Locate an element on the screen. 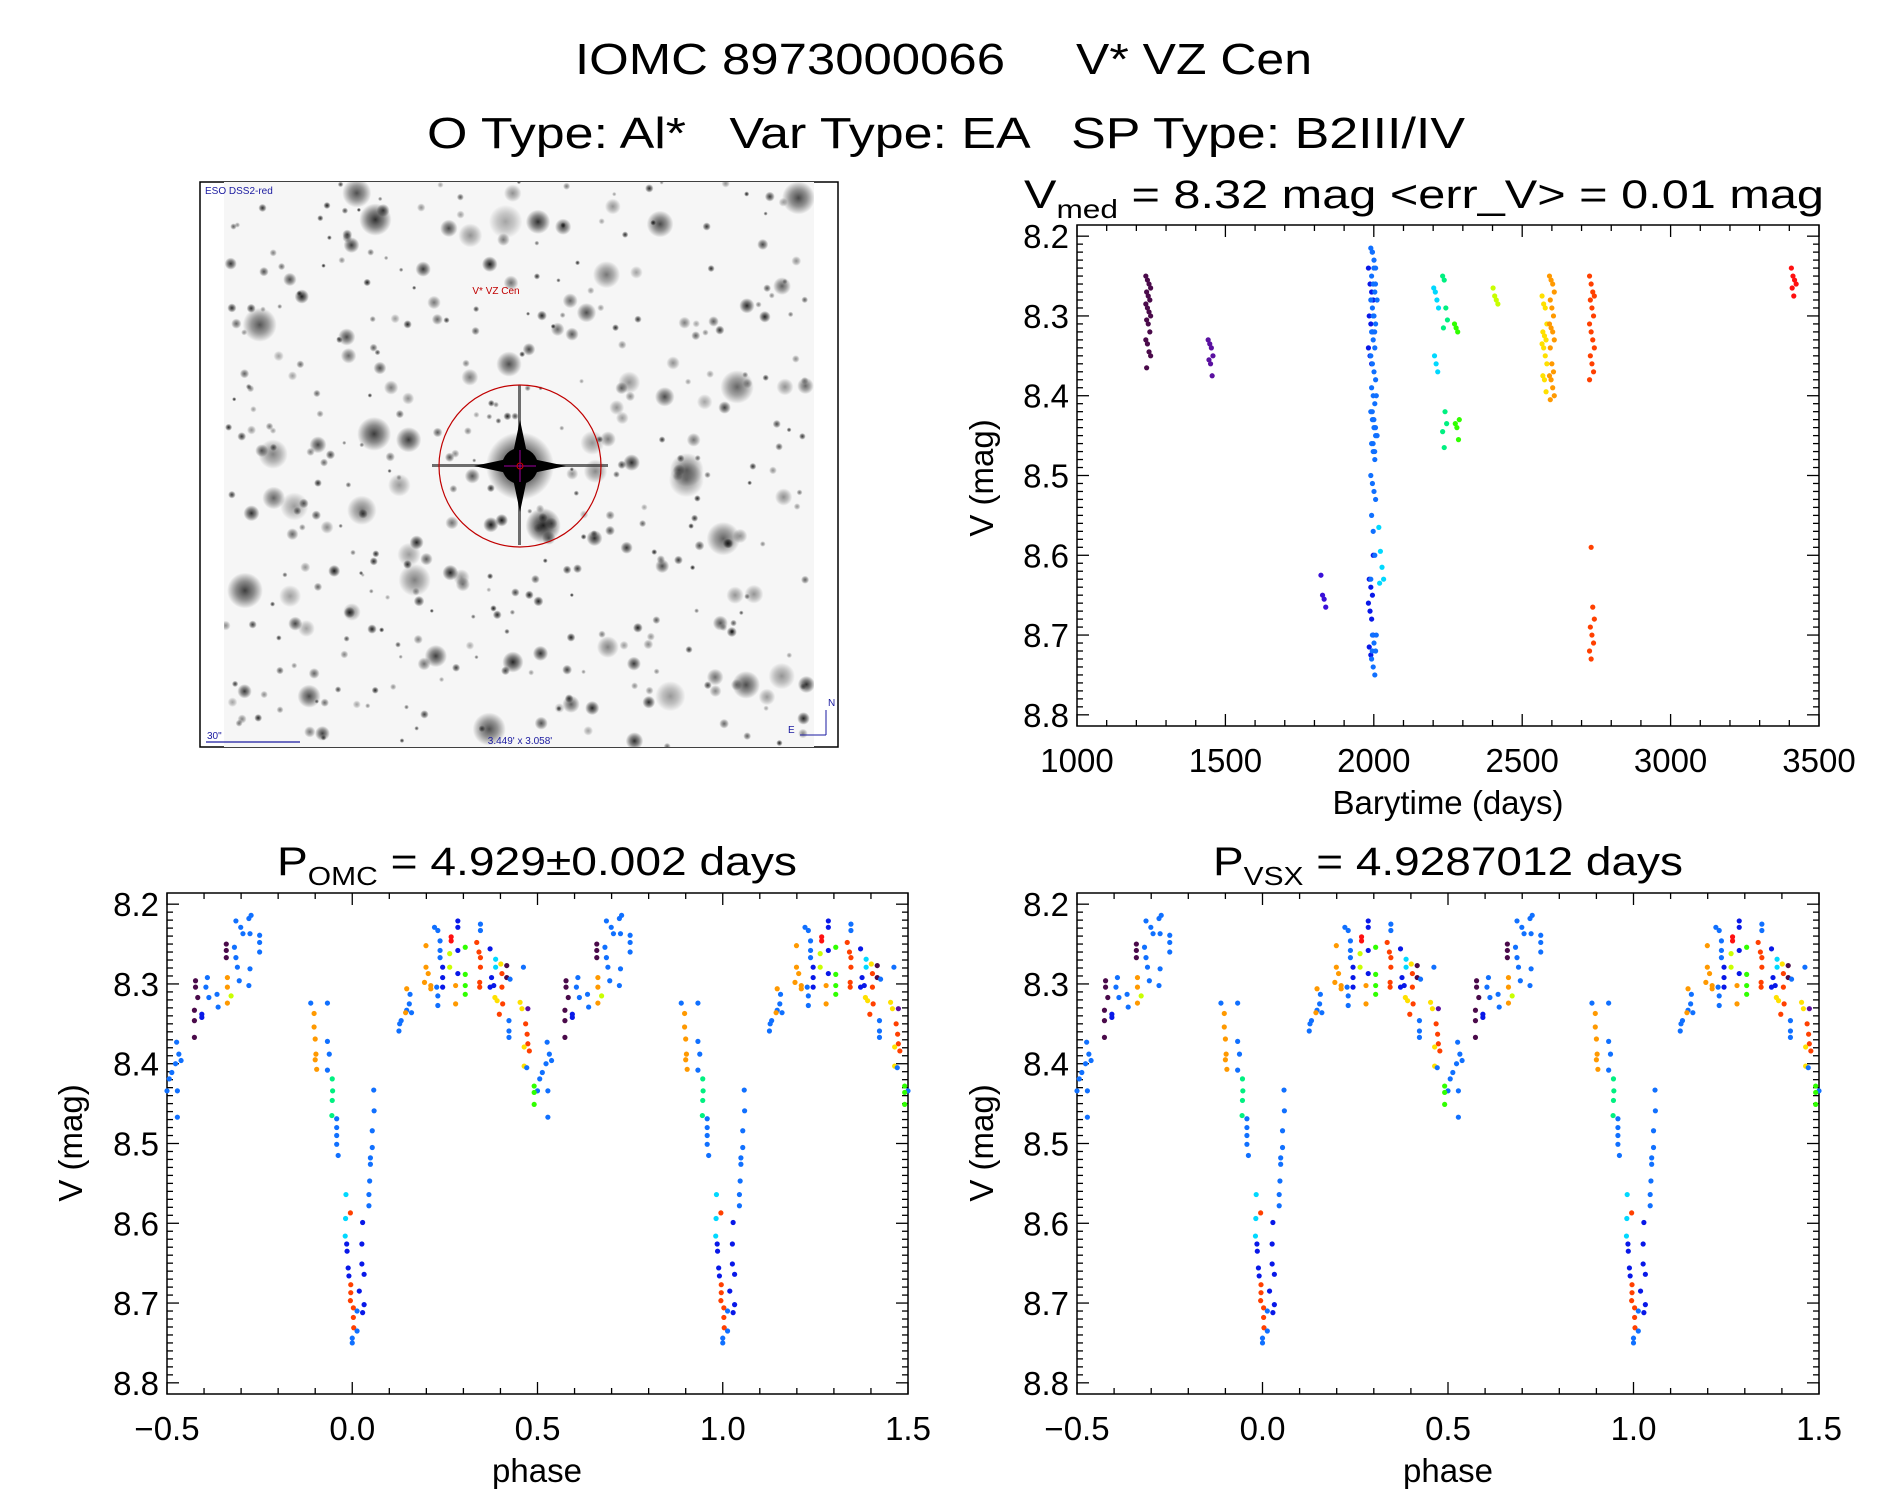 Image resolution: width=1889 pixels, height=1494 pixels. x-tick-label: 1.0 is located at coordinates (1634, 1428).